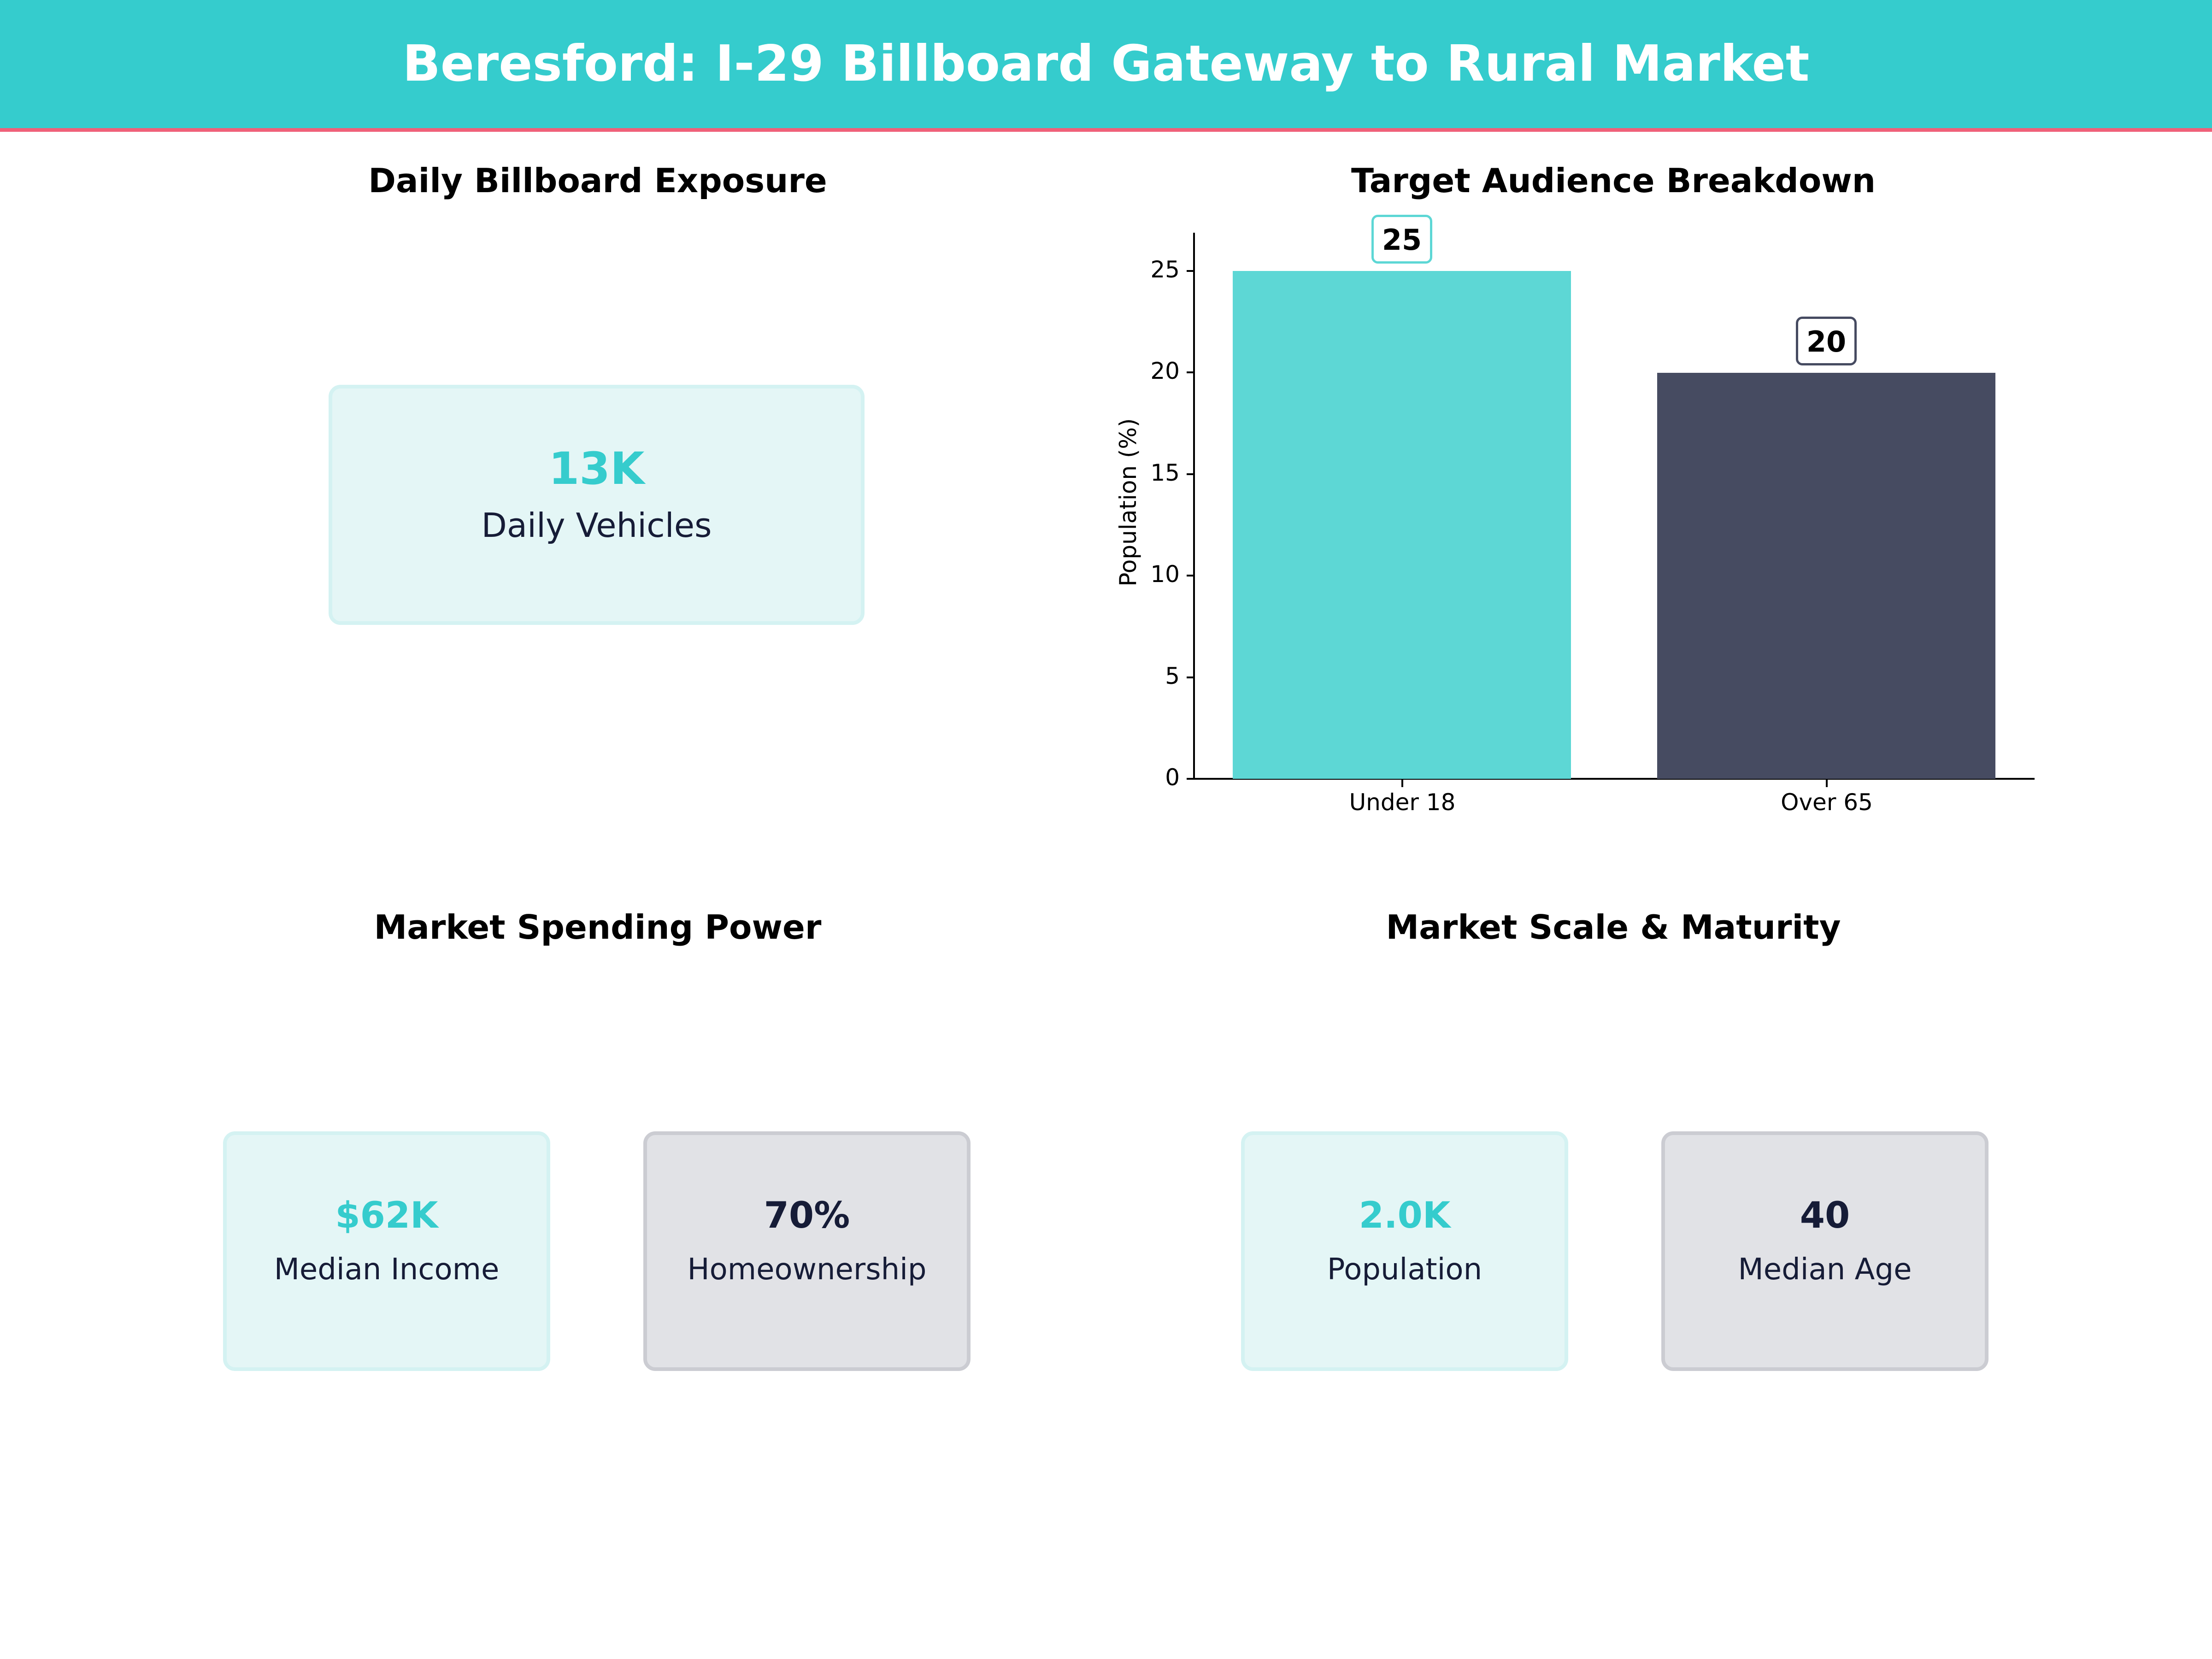  I want to click on panel-title-exposure: Daily Billboard Exposure, so click(597, 180).